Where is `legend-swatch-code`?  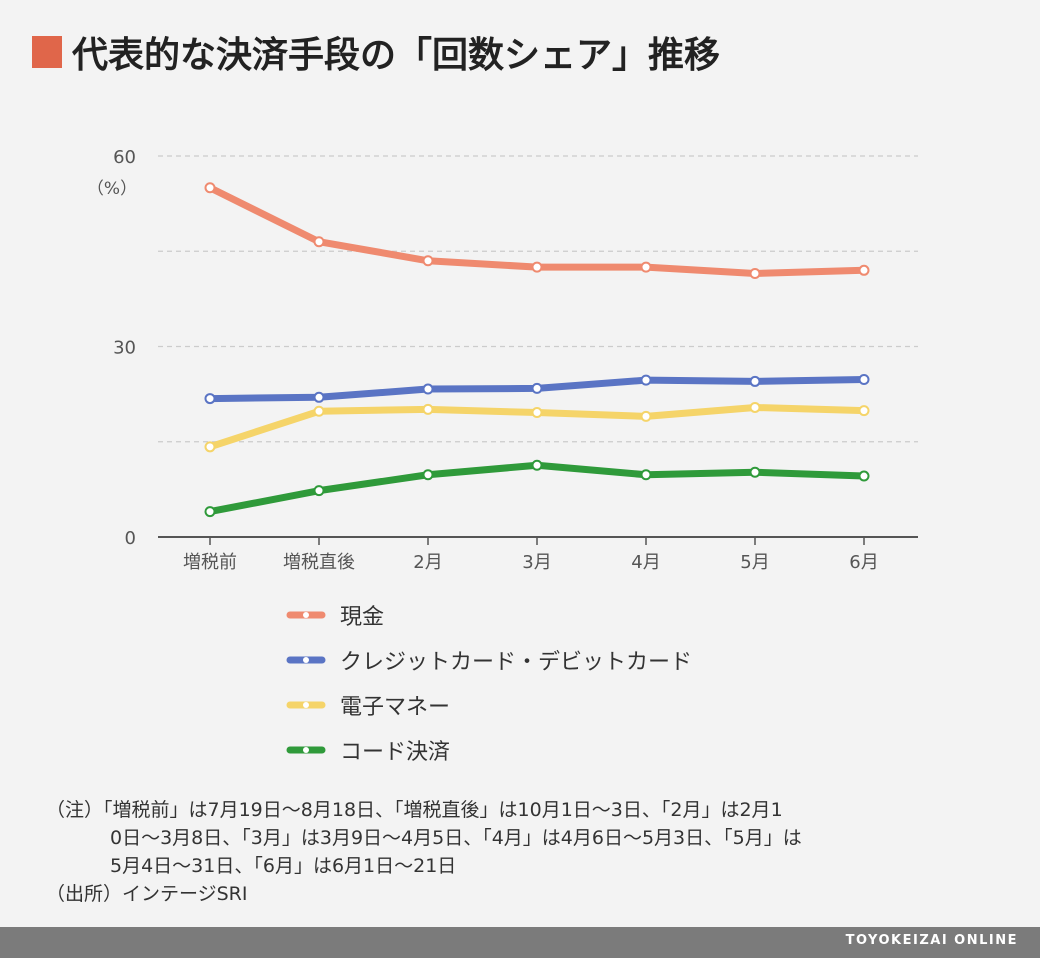
legend-swatch-code is located at coordinates (306, 749).